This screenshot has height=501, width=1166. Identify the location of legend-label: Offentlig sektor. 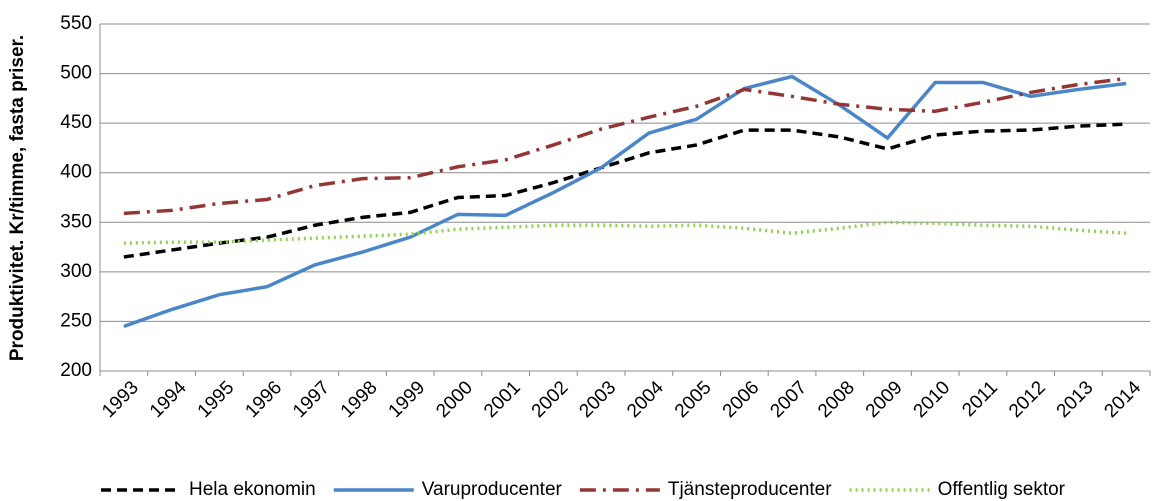
(1002, 489).